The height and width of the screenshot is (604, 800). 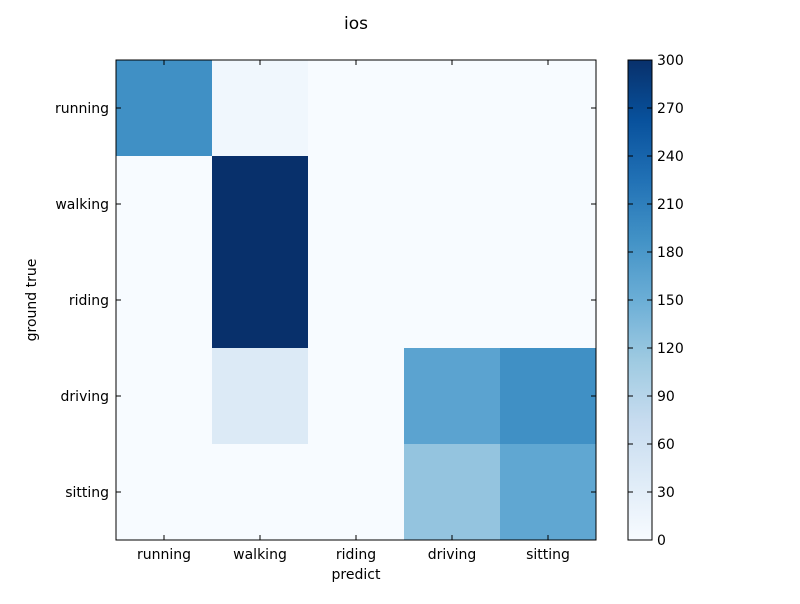 I want to click on colorbar-ticks: 0 30 60 90 120 150 180 210 240 270 300, so click(x=656, y=301).